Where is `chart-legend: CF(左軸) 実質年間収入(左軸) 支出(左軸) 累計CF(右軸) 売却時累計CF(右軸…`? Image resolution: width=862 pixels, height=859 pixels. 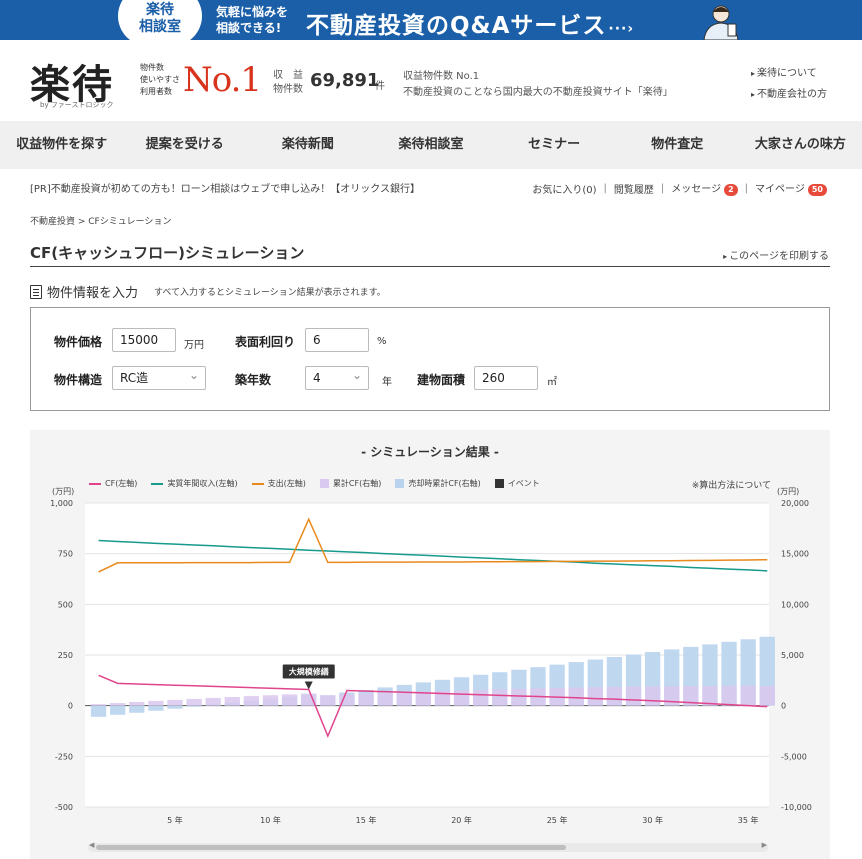 chart-legend: CF(左軸) 実質年間収入(左軸) 支出(左軸) 累計CF(右軸) 売却時累計CF(右軸… is located at coordinates (321, 483).